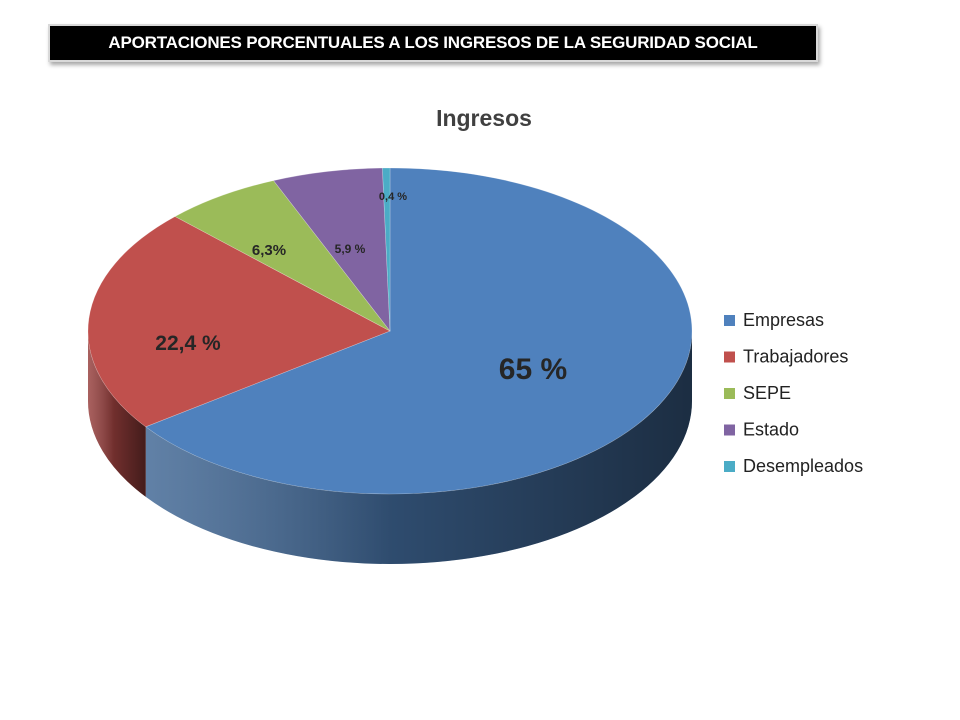 The height and width of the screenshot is (720, 960). I want to click on legend-swatch-empresas, so click(729, 320).